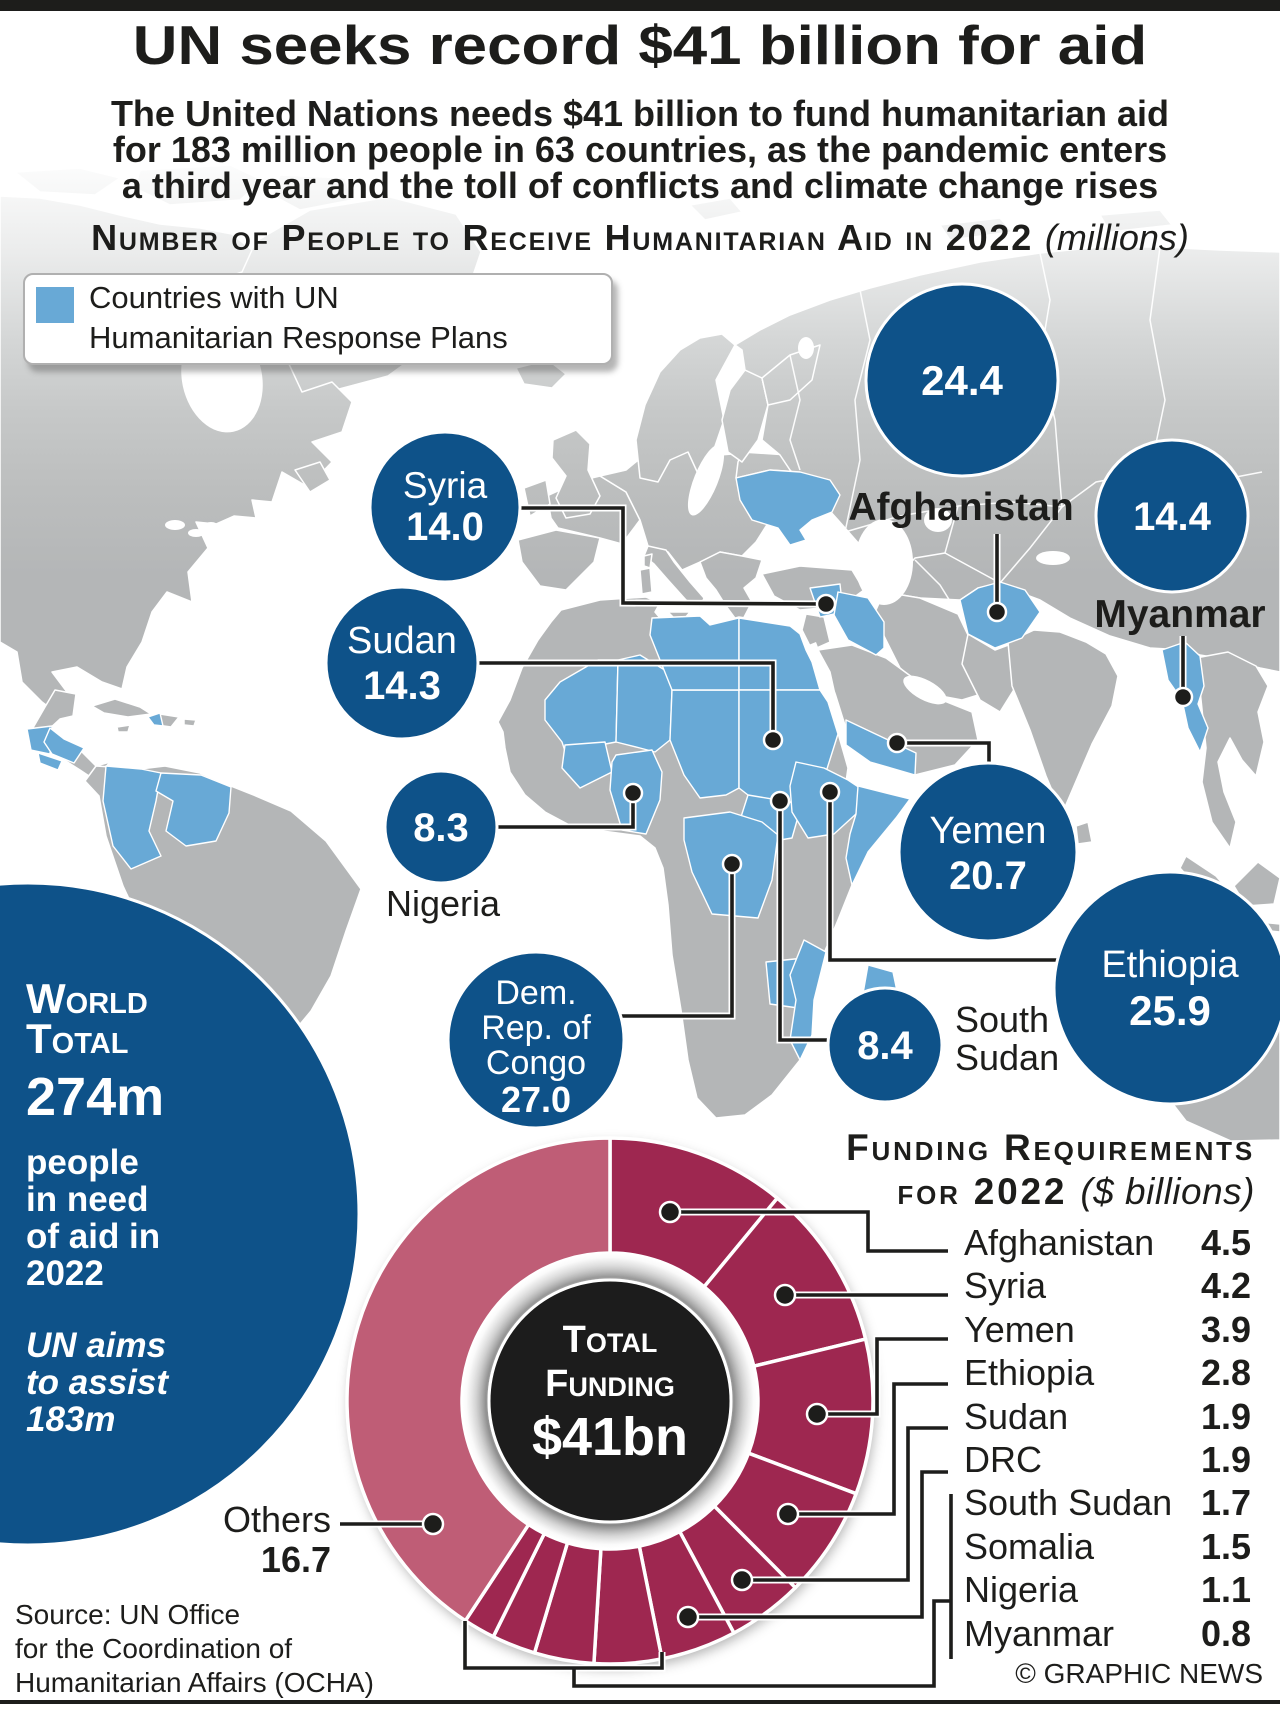 The height and width of the screenshot is (1716, 1280). Describe the element at coordinates (535, 993) in the screenshot. I see `svg-text: Dem.` at that location.